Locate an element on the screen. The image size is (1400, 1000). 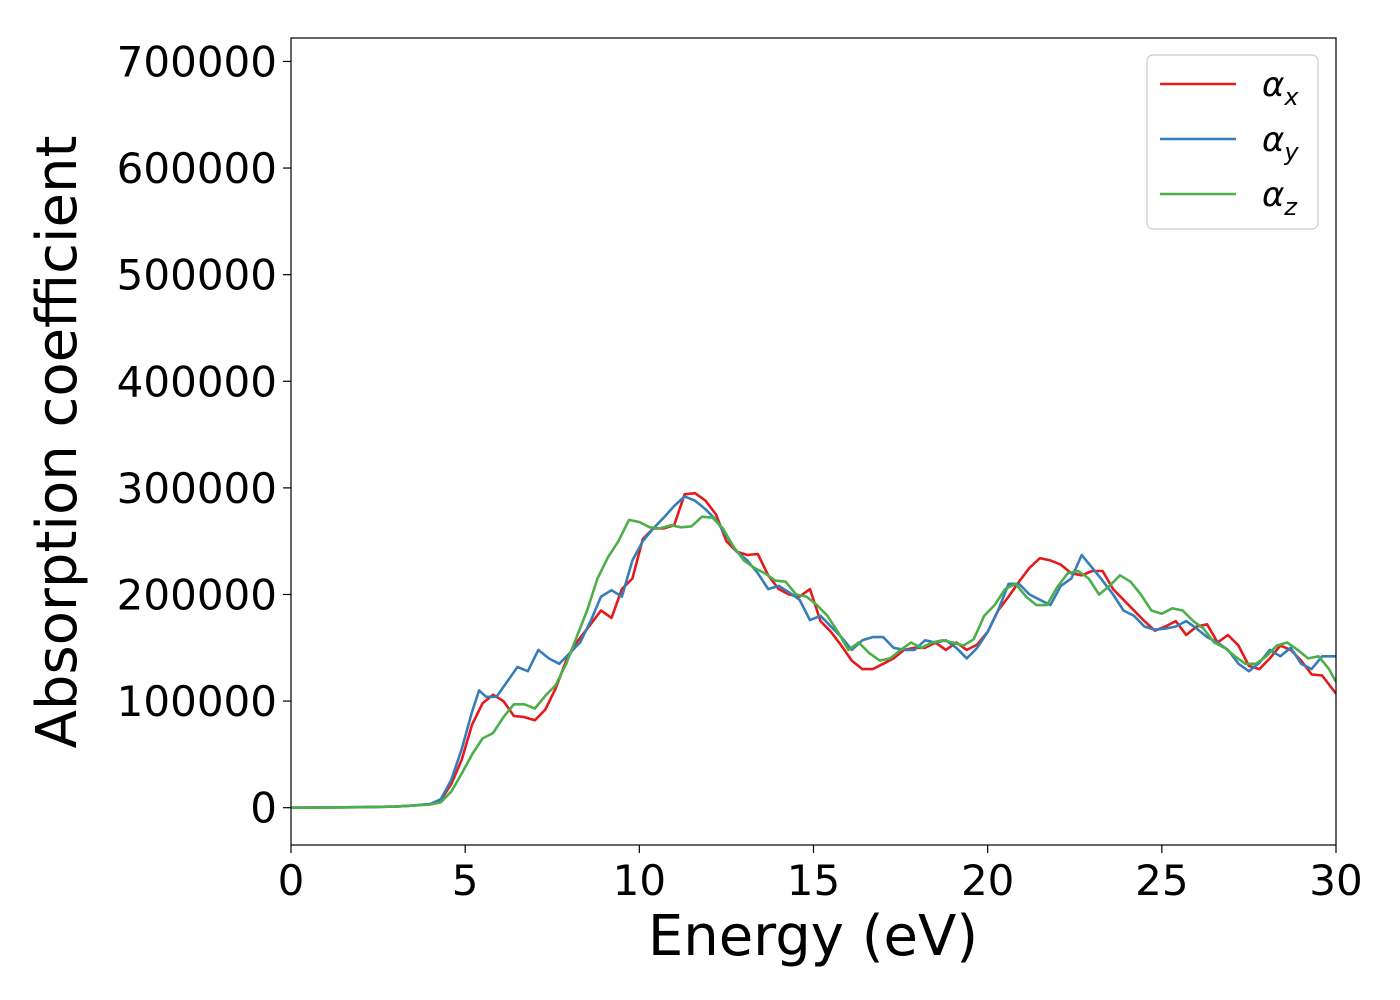
y-tick-label: 700000 is located at coordinates (197, 61).